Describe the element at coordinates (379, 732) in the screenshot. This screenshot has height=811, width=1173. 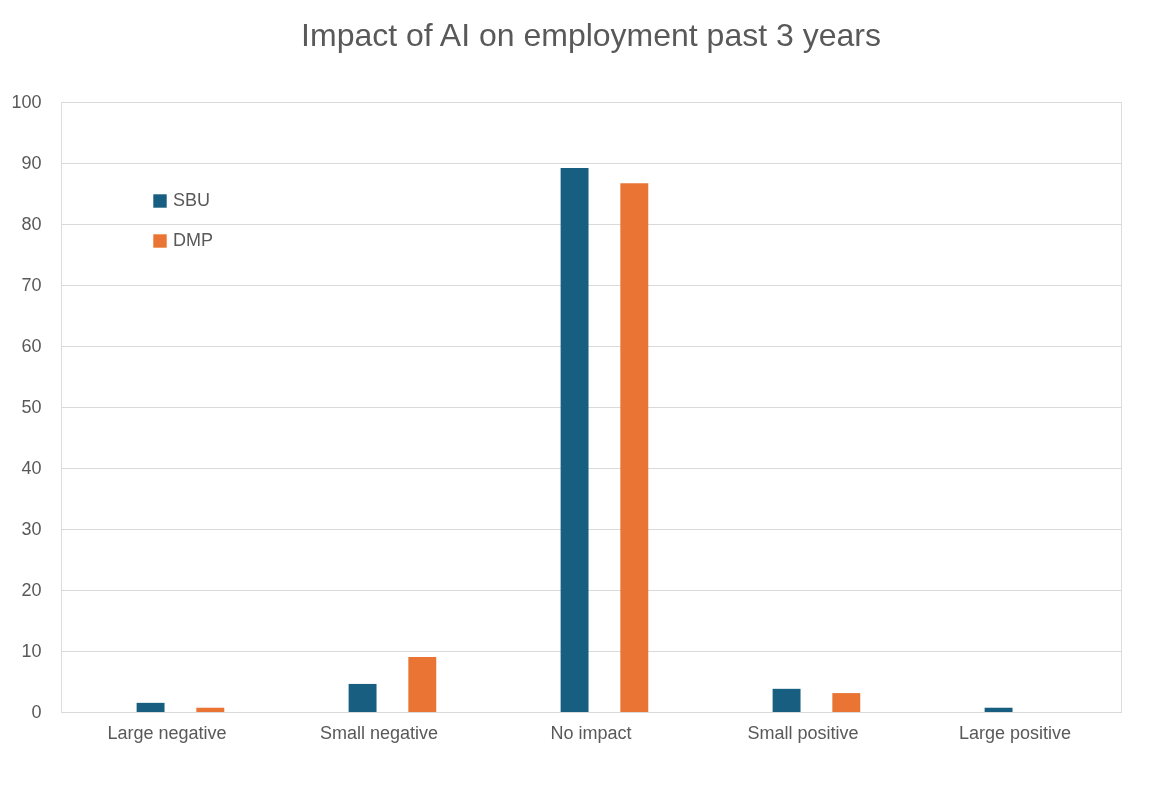
I see `x-tick-label: Small negative` at that location.